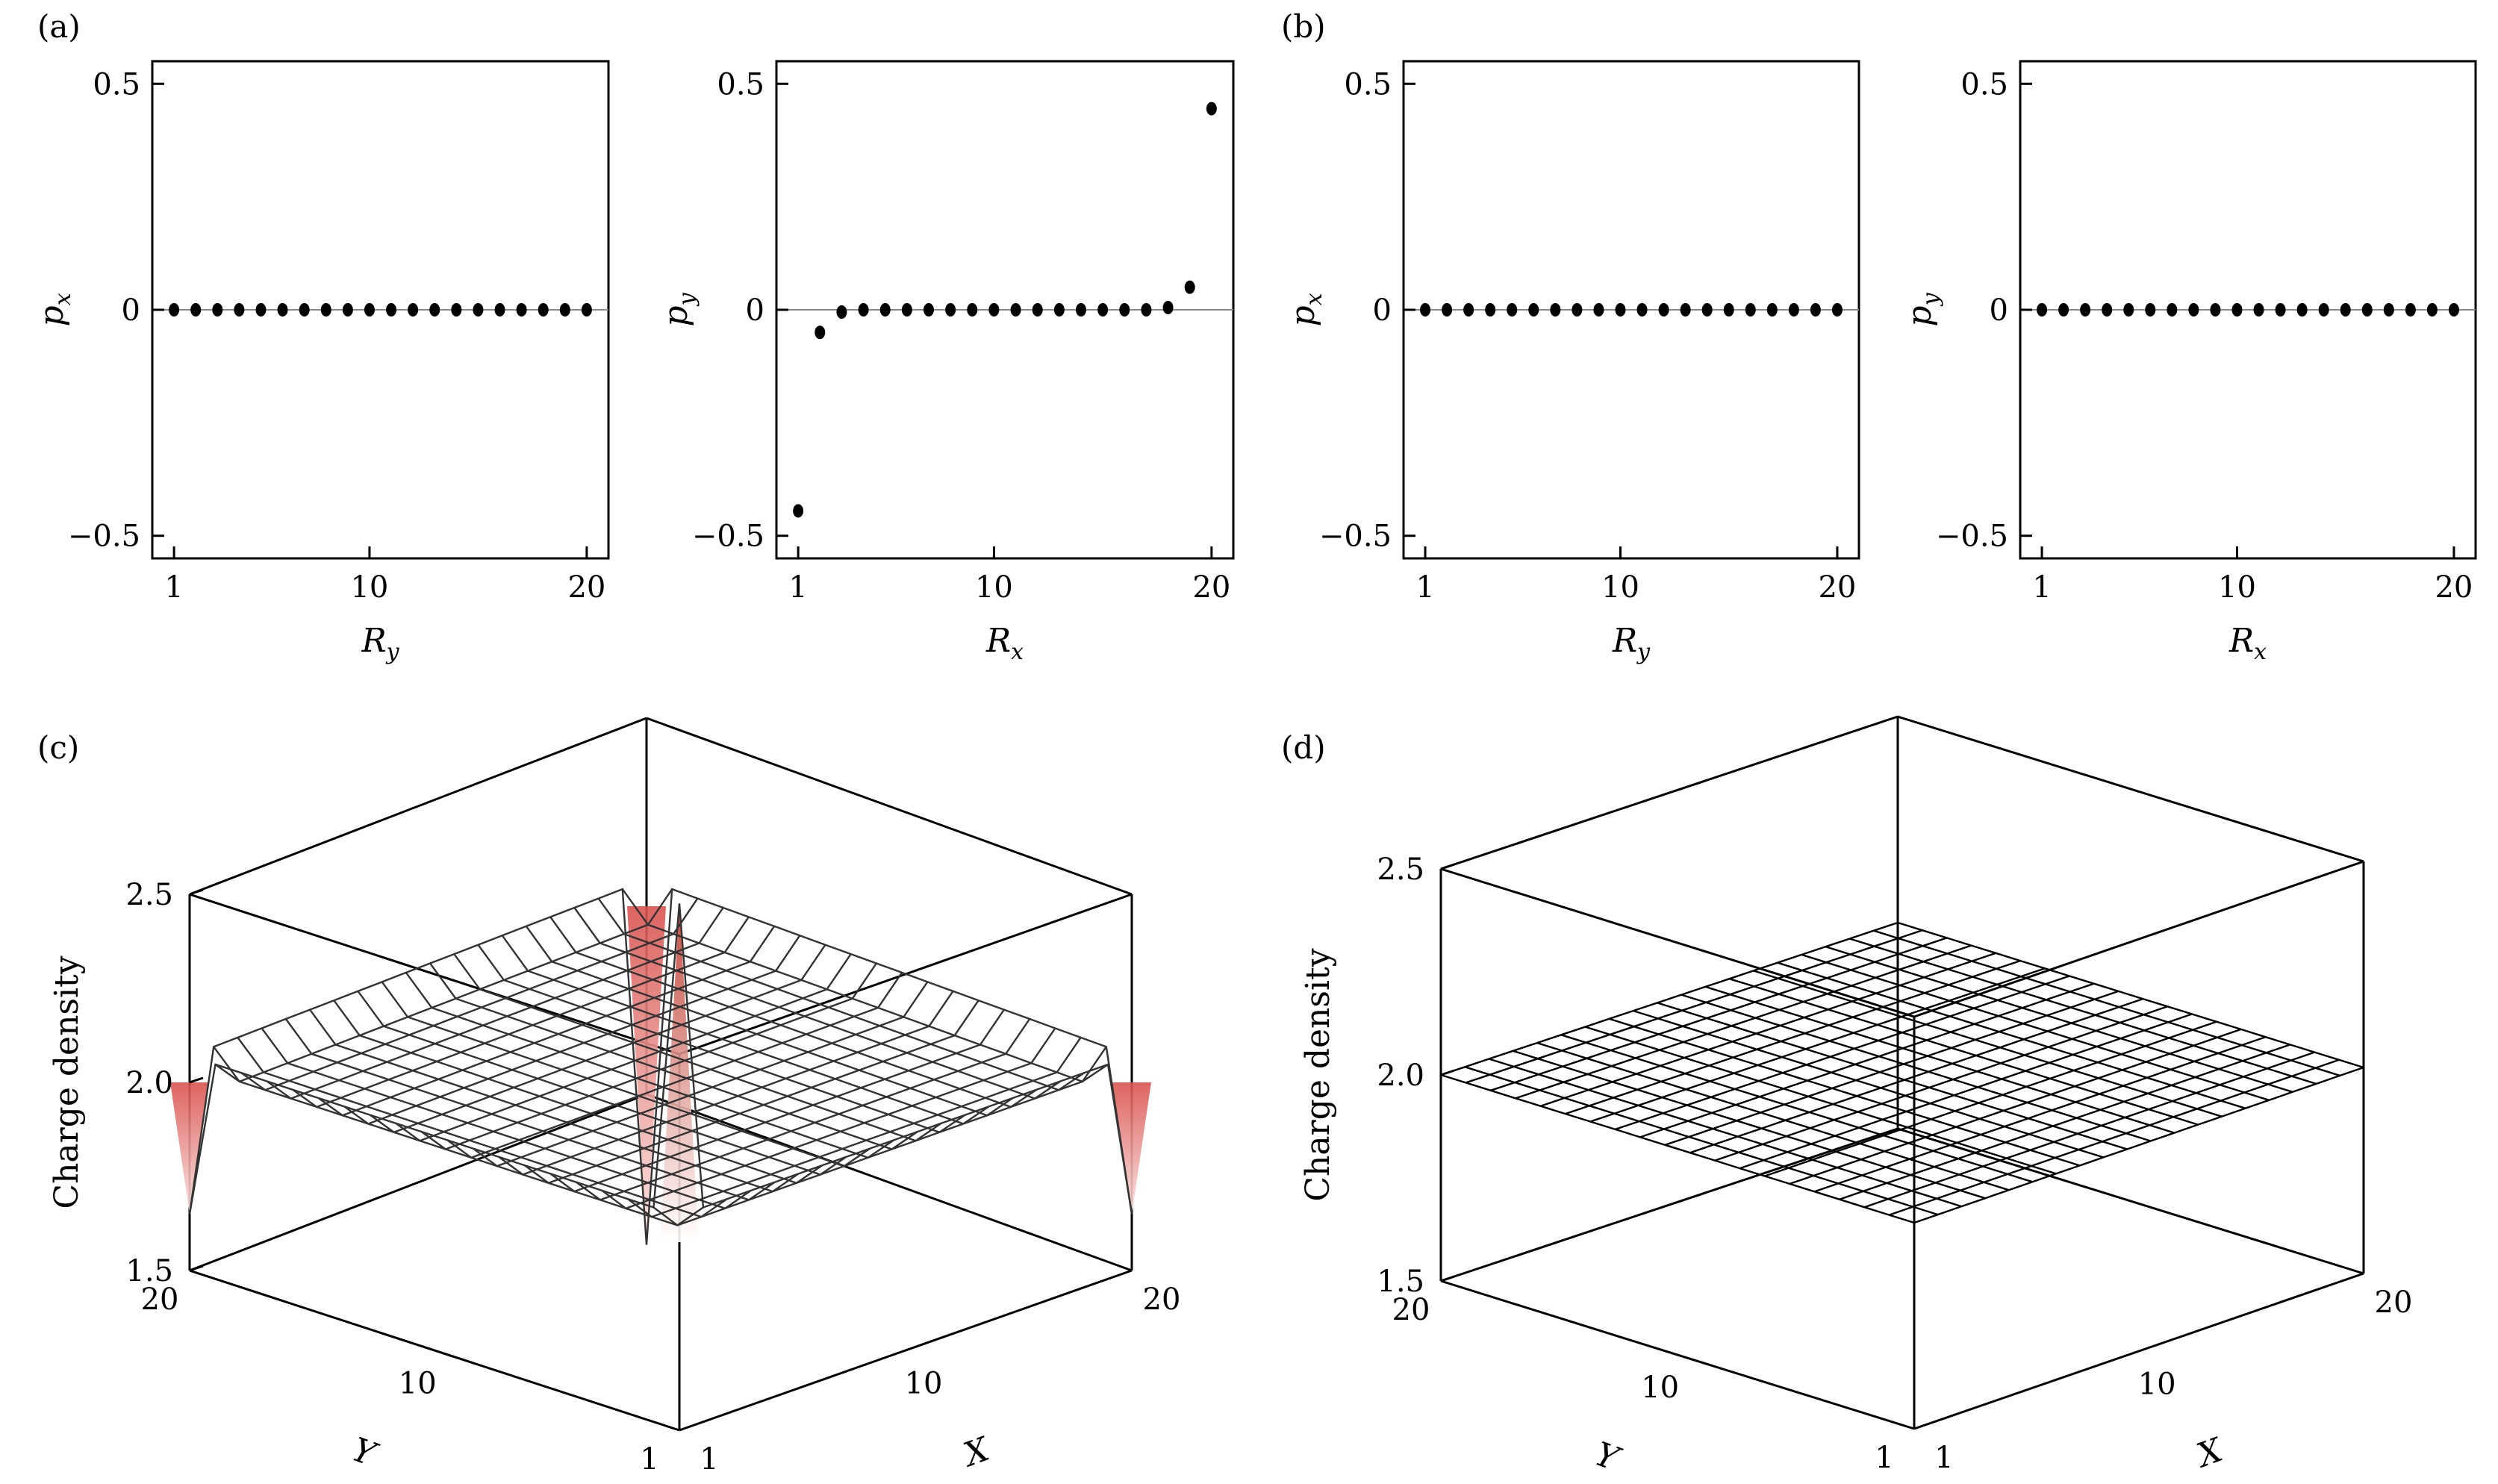  What do you see at coordinates (1923, 309) in the screenshot?
I see `y-axis-label: py` at bounding box center [1923, 309].